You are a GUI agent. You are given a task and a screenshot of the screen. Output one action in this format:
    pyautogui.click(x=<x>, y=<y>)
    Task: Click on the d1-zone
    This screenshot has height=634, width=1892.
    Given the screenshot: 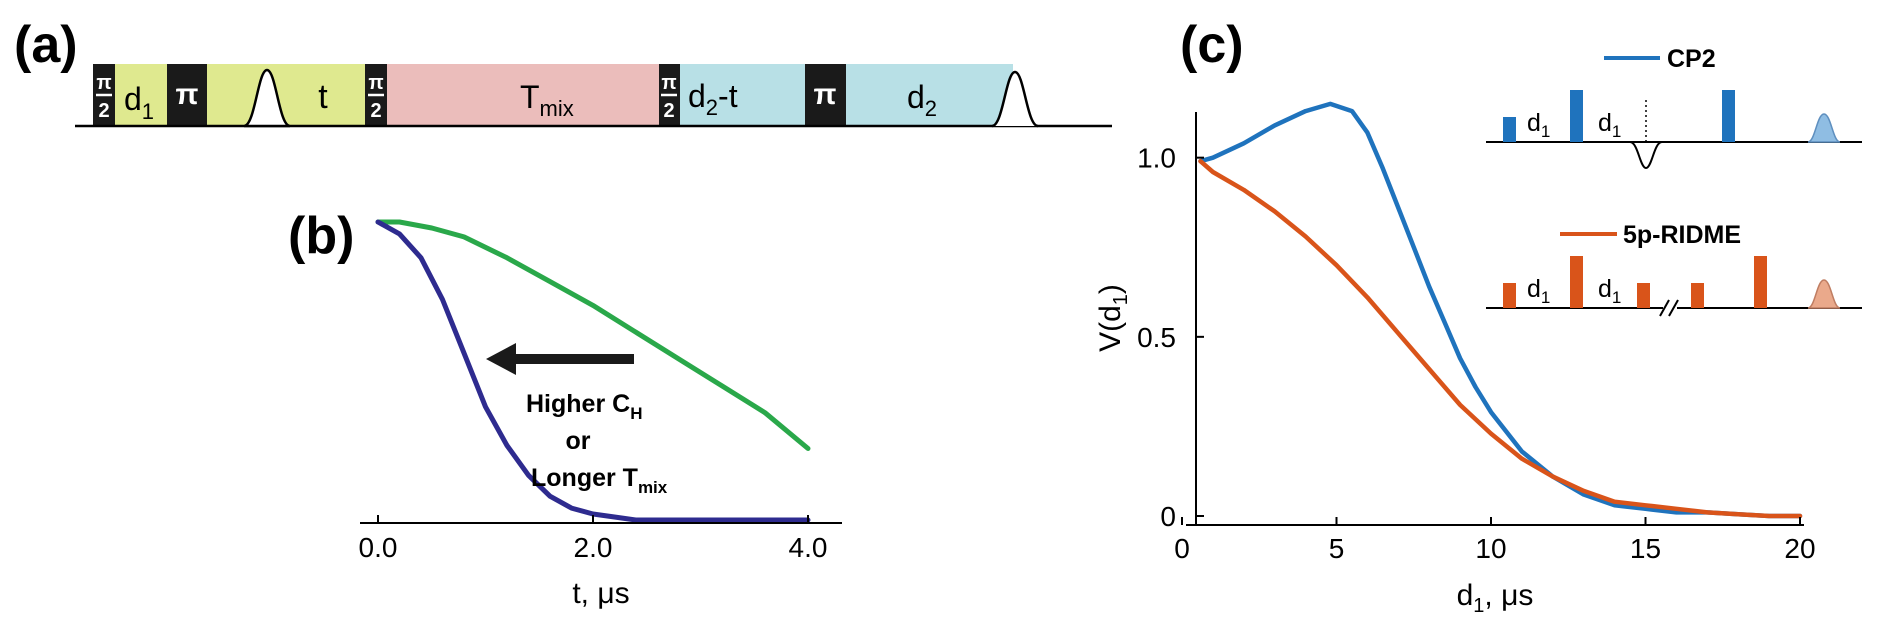 What is the action you would take?
    pyautogui.click(x=141, y=95)
    